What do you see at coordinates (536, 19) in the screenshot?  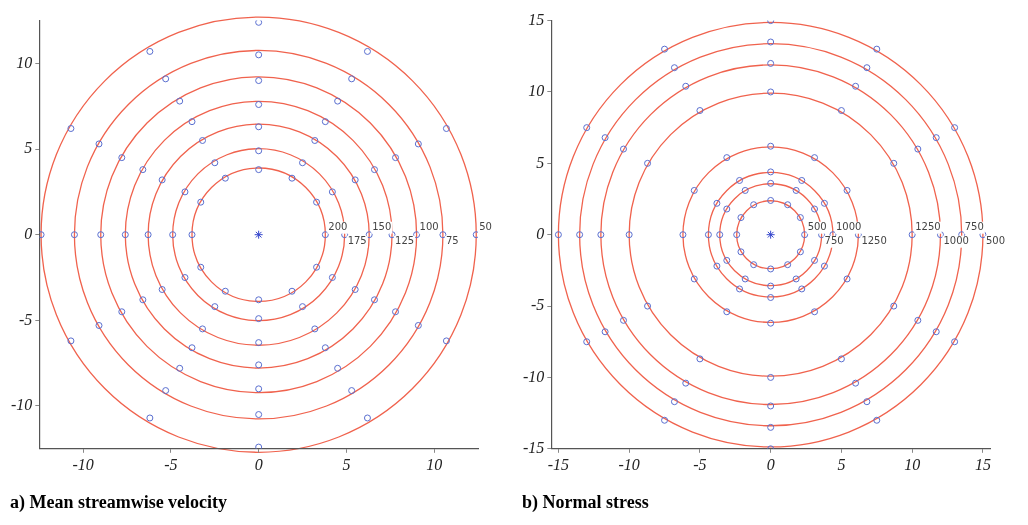 I see `y-tick-label: 15` at bounding box center [536, 19].